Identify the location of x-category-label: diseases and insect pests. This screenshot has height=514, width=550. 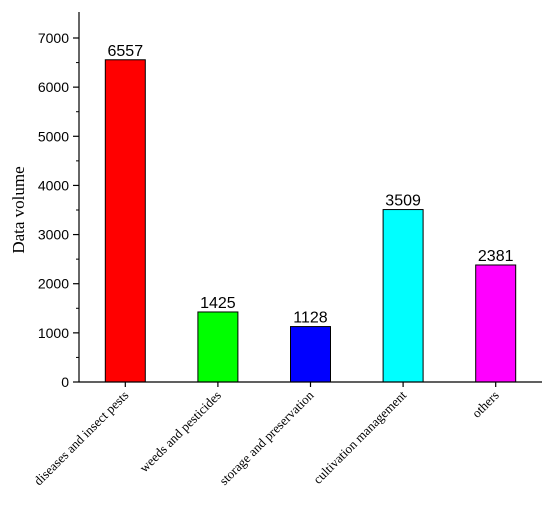
(81, 438).